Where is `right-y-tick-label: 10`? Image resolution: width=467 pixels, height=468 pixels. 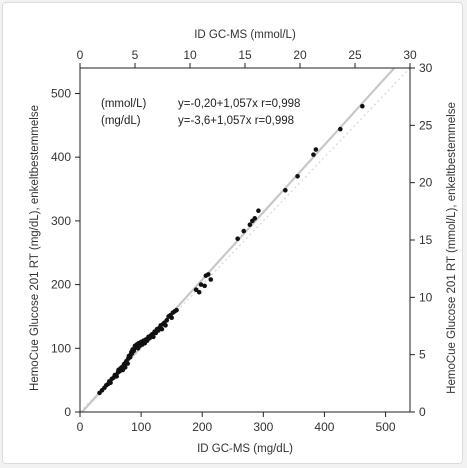 right-y-tick-label: 10 is located at coordinates (426, 297).